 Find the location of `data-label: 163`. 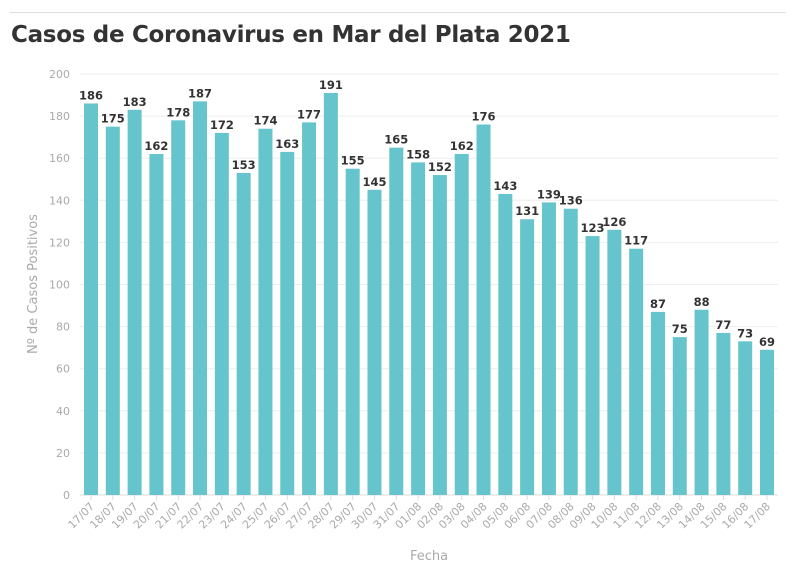

data-label: 163 is located at coordinates (287, 144).